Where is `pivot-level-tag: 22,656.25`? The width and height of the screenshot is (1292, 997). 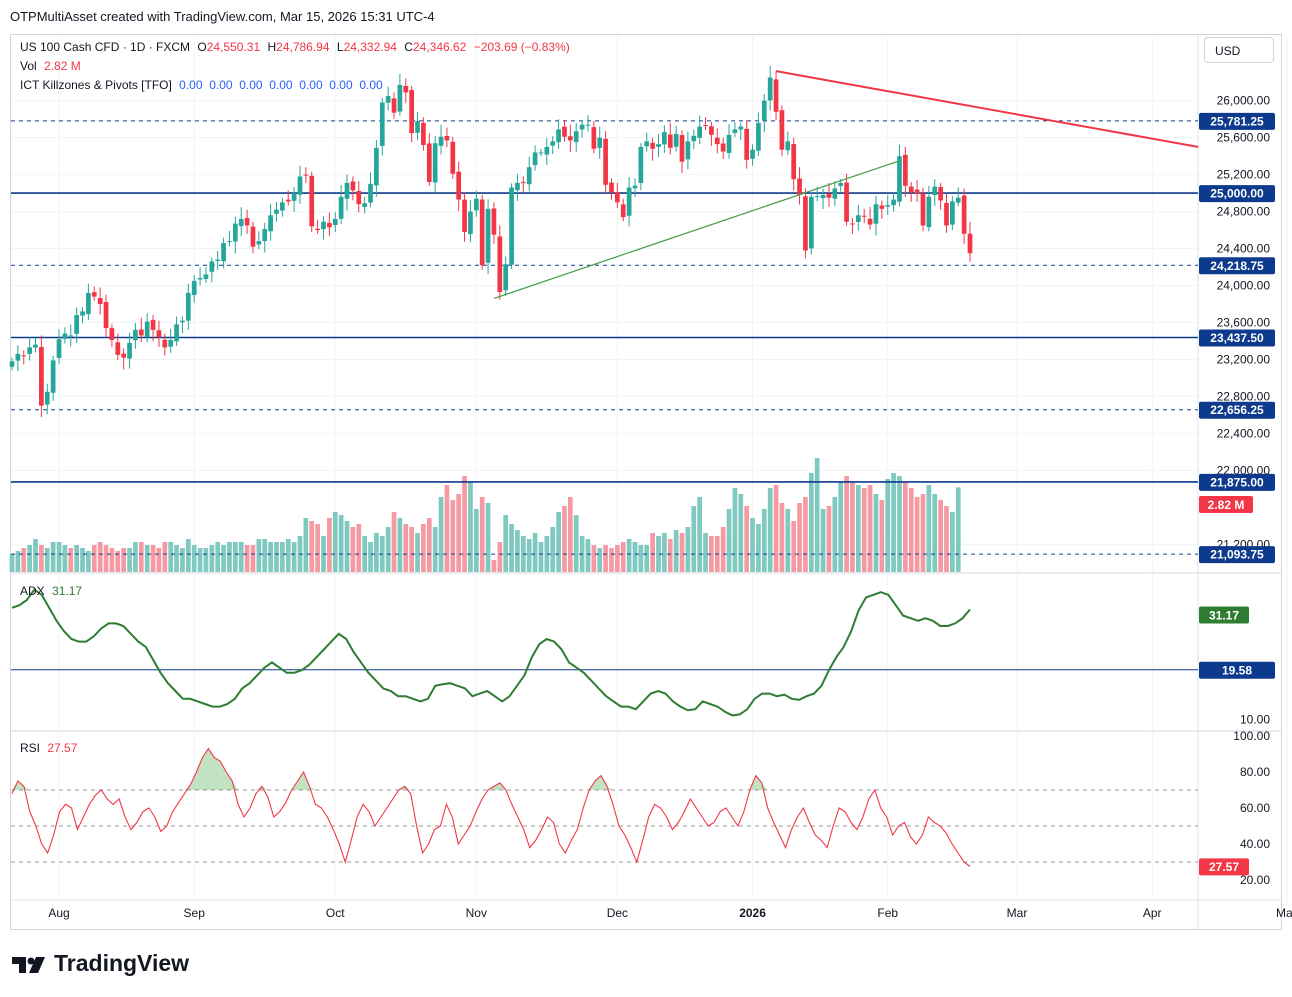
pivot-level-tag: 22,656.25 is located at coordinates (1237, 410).